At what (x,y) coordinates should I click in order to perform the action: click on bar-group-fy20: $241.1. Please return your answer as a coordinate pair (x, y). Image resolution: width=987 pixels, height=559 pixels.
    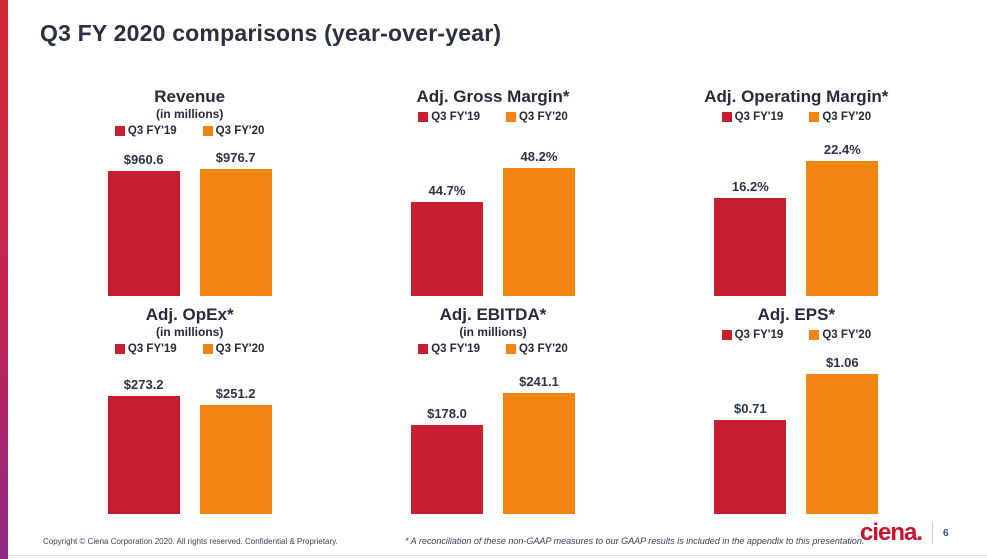
    Looking at the image, I should click on (538, 444).